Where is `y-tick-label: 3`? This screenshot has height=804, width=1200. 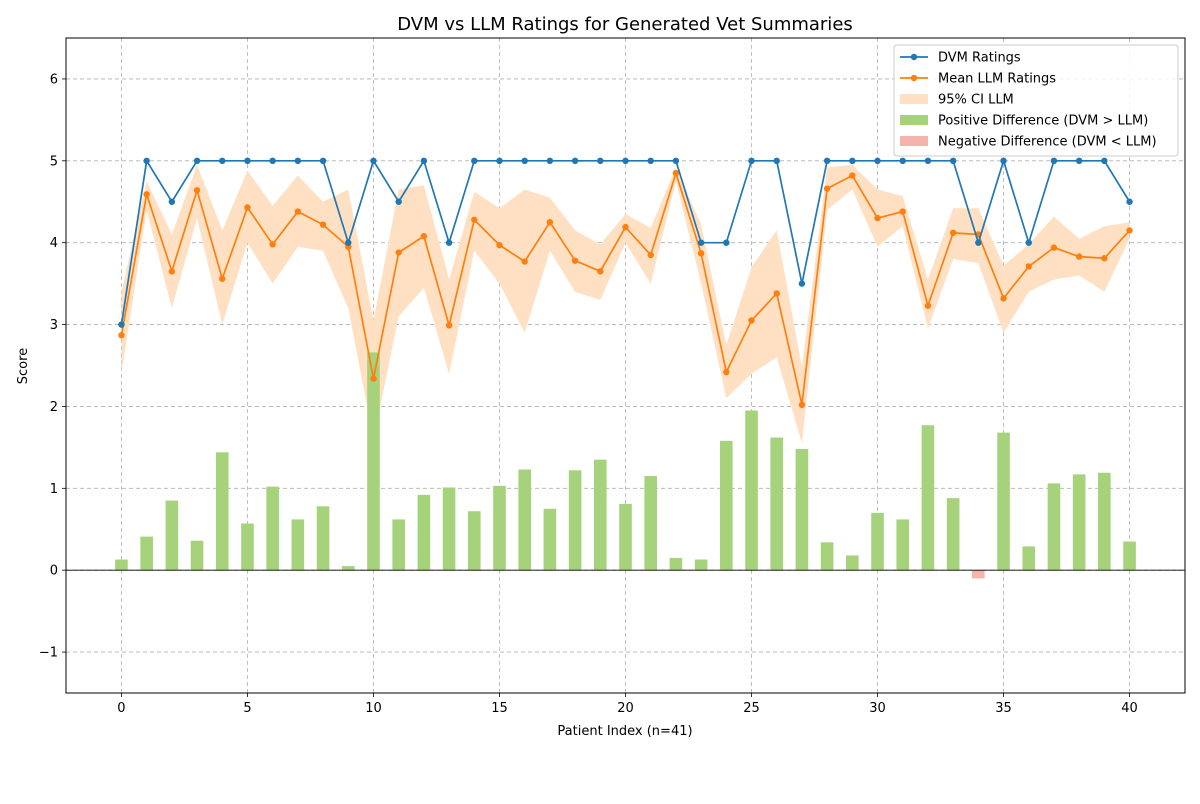 y-tick-label: 3 is located at coordinates (54, 325).